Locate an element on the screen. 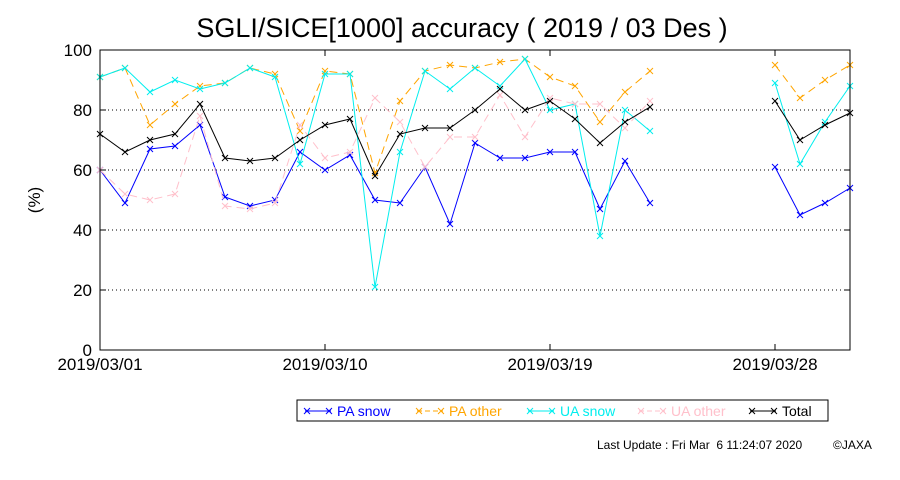 The image size is (900, 480). x-tick-label: 2019/03/10 is located at coordinates (324, 364).